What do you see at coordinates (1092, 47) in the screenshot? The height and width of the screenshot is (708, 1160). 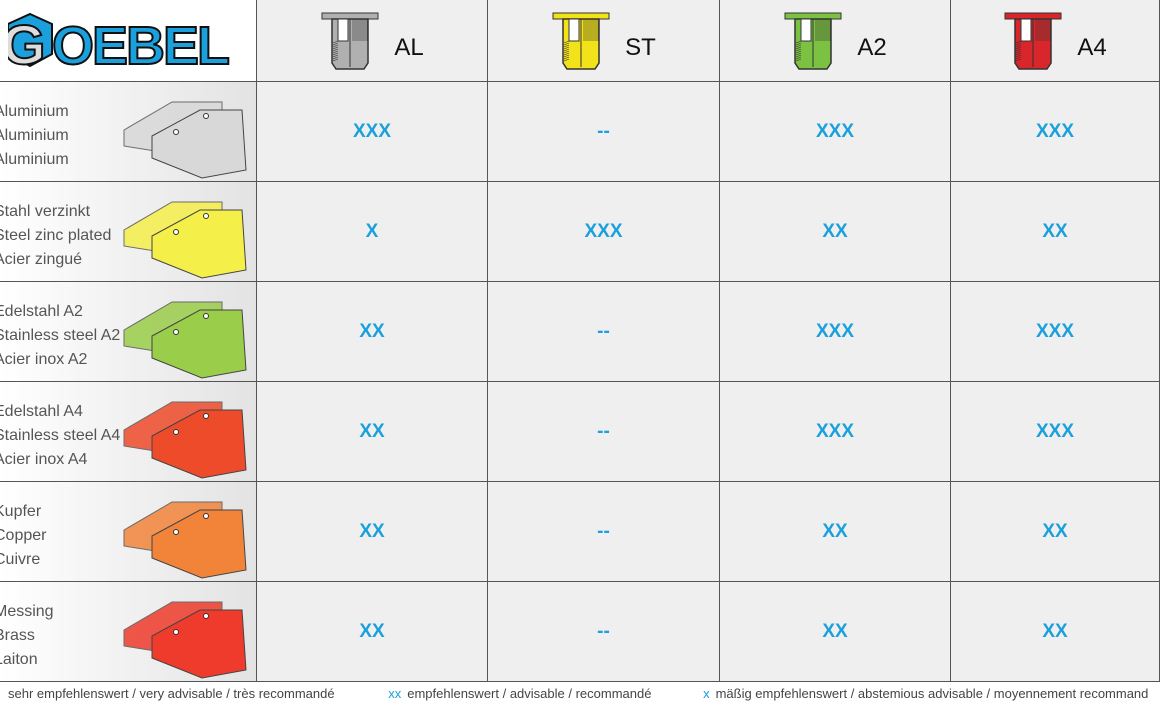 I see `column-label: A4` at bounding box center [1092, 47].